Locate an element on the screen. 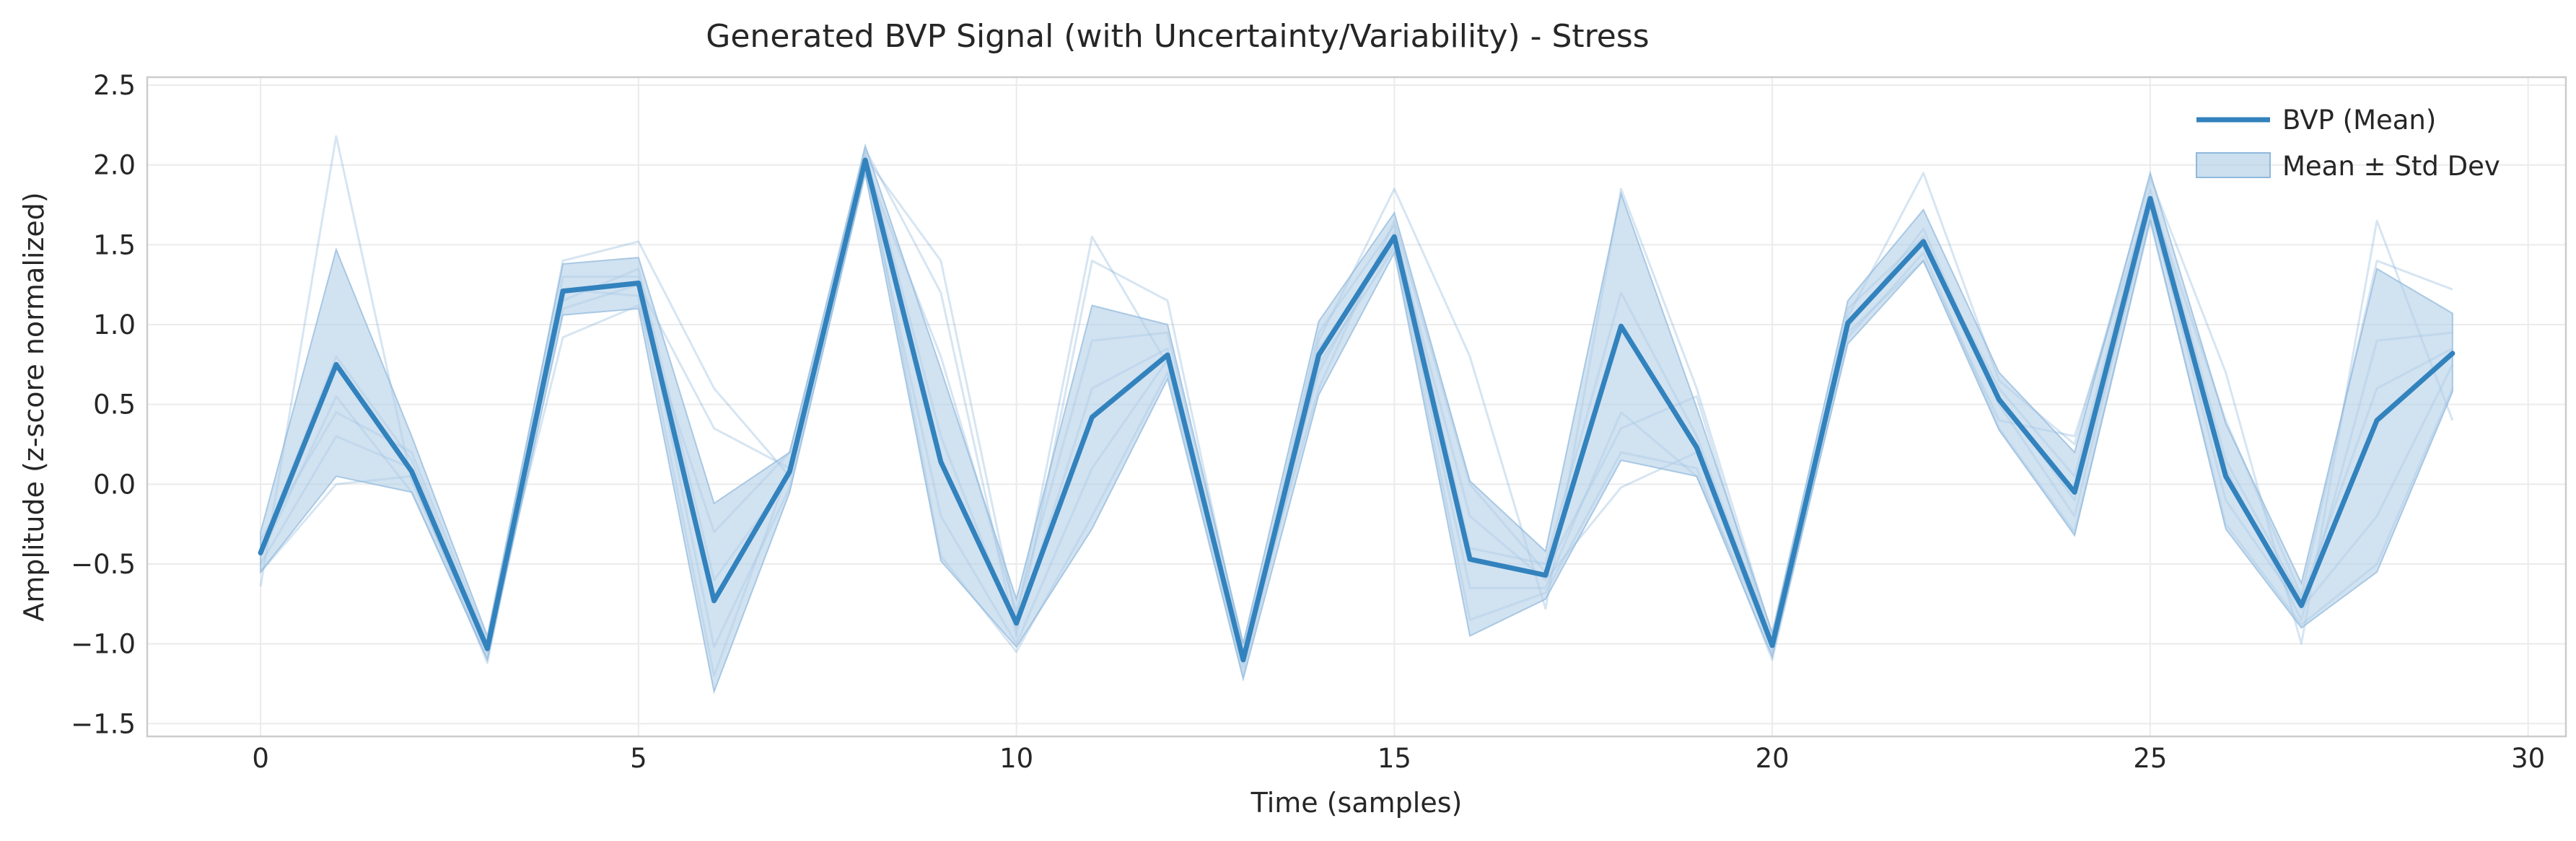  y-tick-label: −1.0 is located at coordinates (103, 644).